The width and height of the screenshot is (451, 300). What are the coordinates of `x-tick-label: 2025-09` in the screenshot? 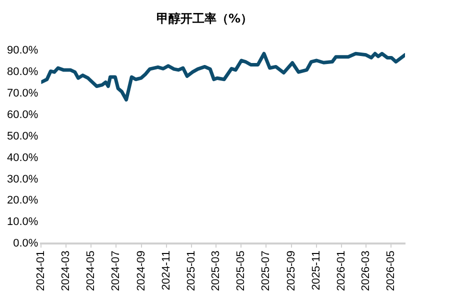 It's located at (292, 271).